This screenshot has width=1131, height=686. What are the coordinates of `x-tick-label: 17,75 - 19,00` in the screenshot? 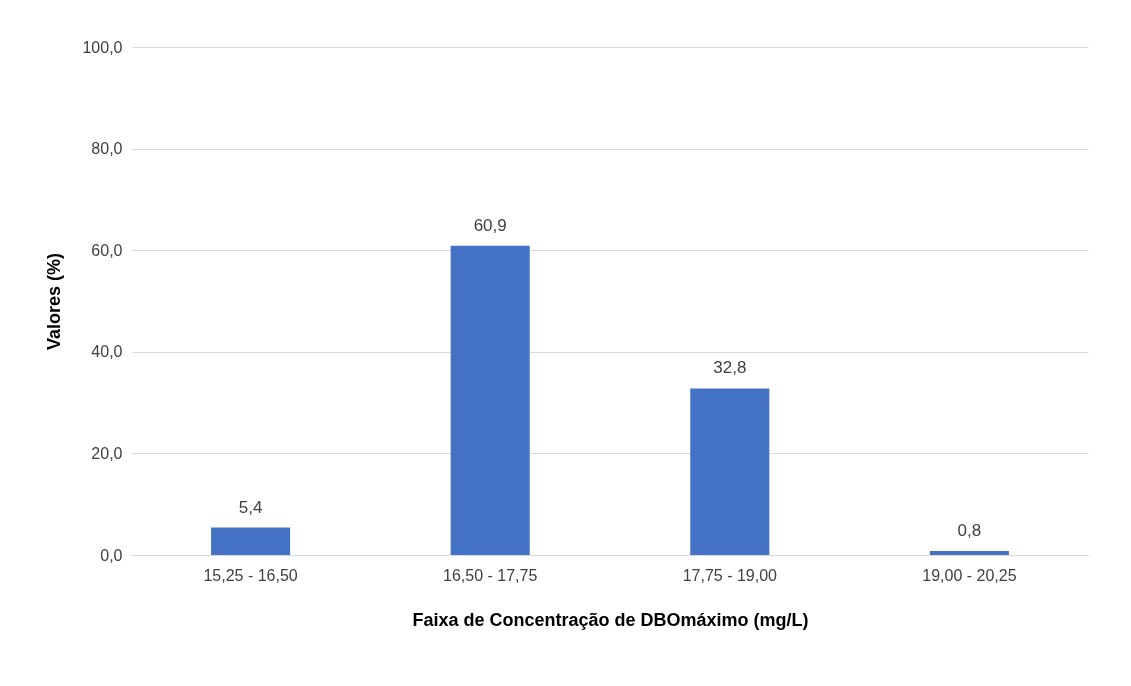 It's located at (730, 575).